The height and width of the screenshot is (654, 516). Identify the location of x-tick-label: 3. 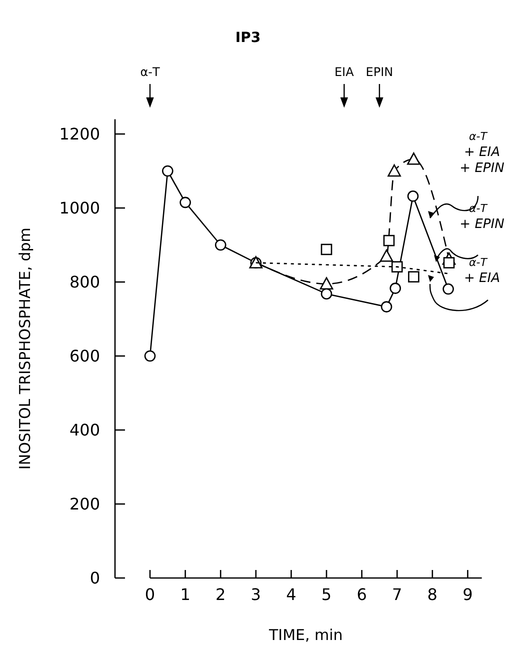
(255, 594).